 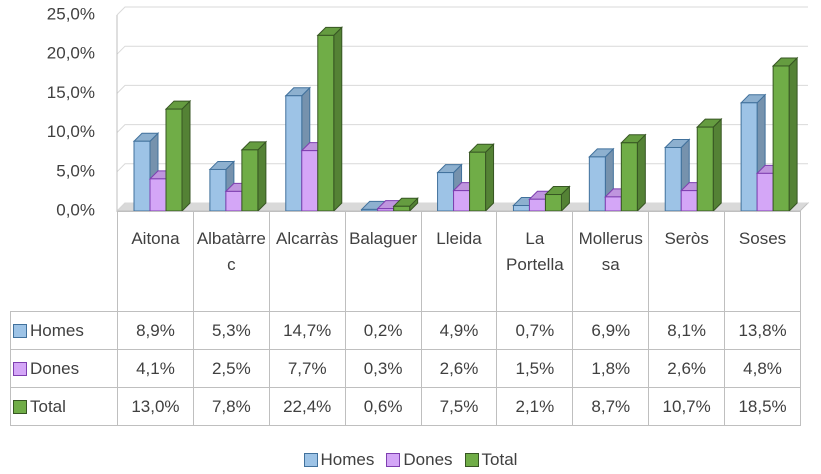 I want to click on x-tick-label: Aitona, so click(x=155, y=261).